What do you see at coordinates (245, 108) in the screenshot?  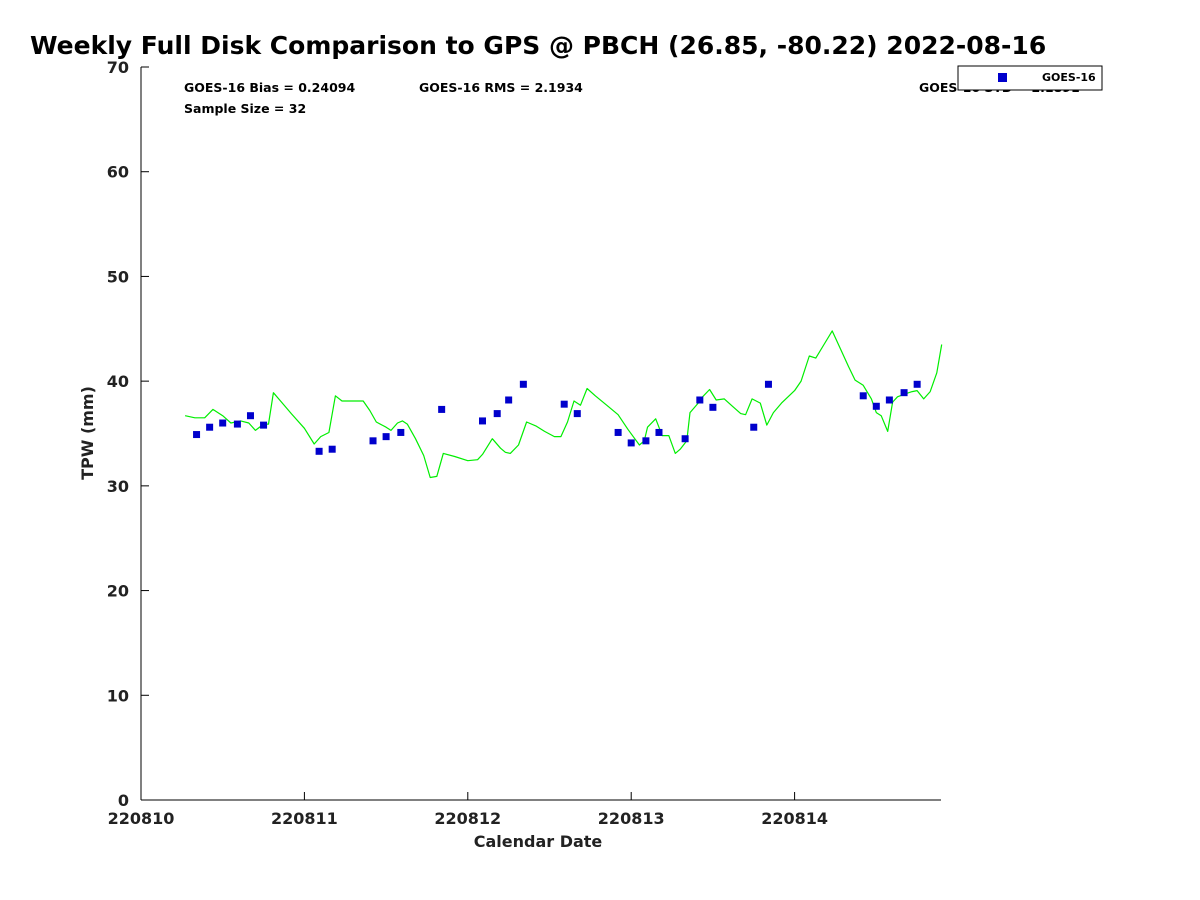 I see `sample-size-stat: Sample Size = 32` at bounding box center [245, 108].